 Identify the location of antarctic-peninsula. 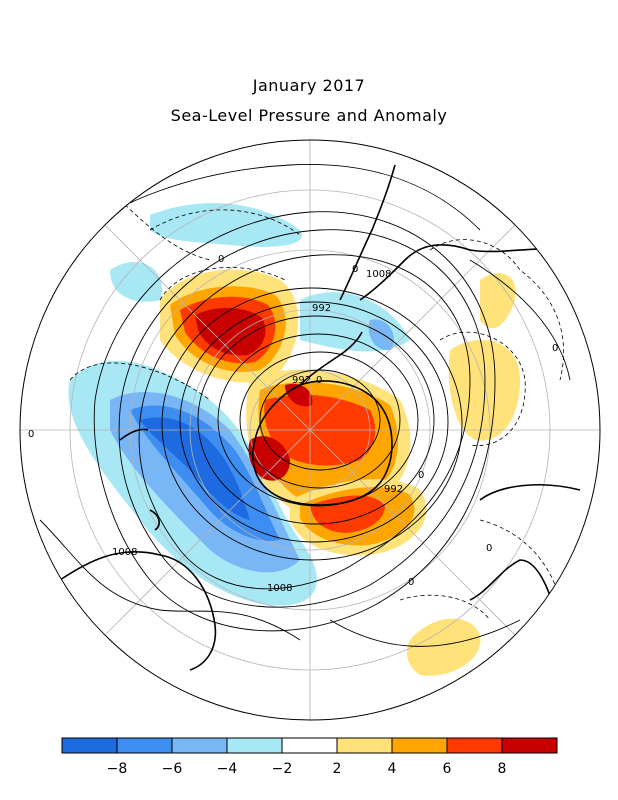
(331, 358).